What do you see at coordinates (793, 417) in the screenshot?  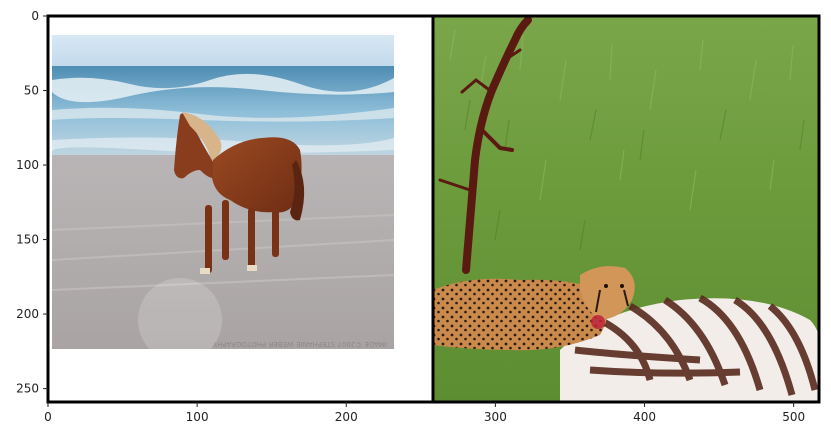 I see `x-tick-label: 500` at bounding box center [793, 417].